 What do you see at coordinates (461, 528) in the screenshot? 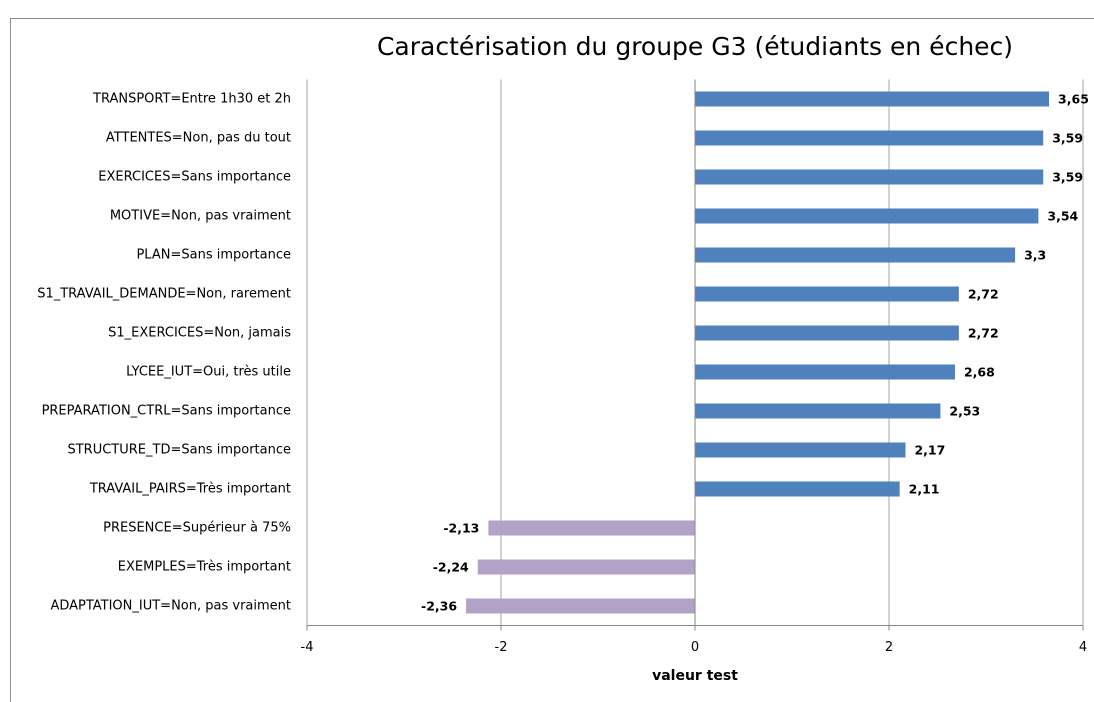
I see `value-label: -2,13` at bounding box center [461, 528].